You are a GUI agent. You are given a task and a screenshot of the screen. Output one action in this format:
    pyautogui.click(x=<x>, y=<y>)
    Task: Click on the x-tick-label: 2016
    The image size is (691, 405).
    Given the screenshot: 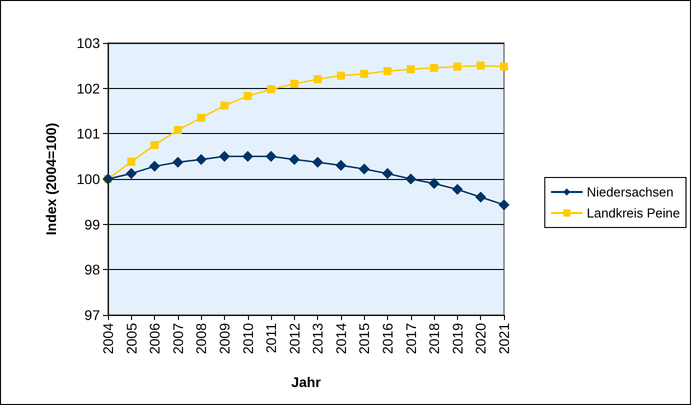 What is the action you would take?
    pyautogui.click(x=388, y=338)
    